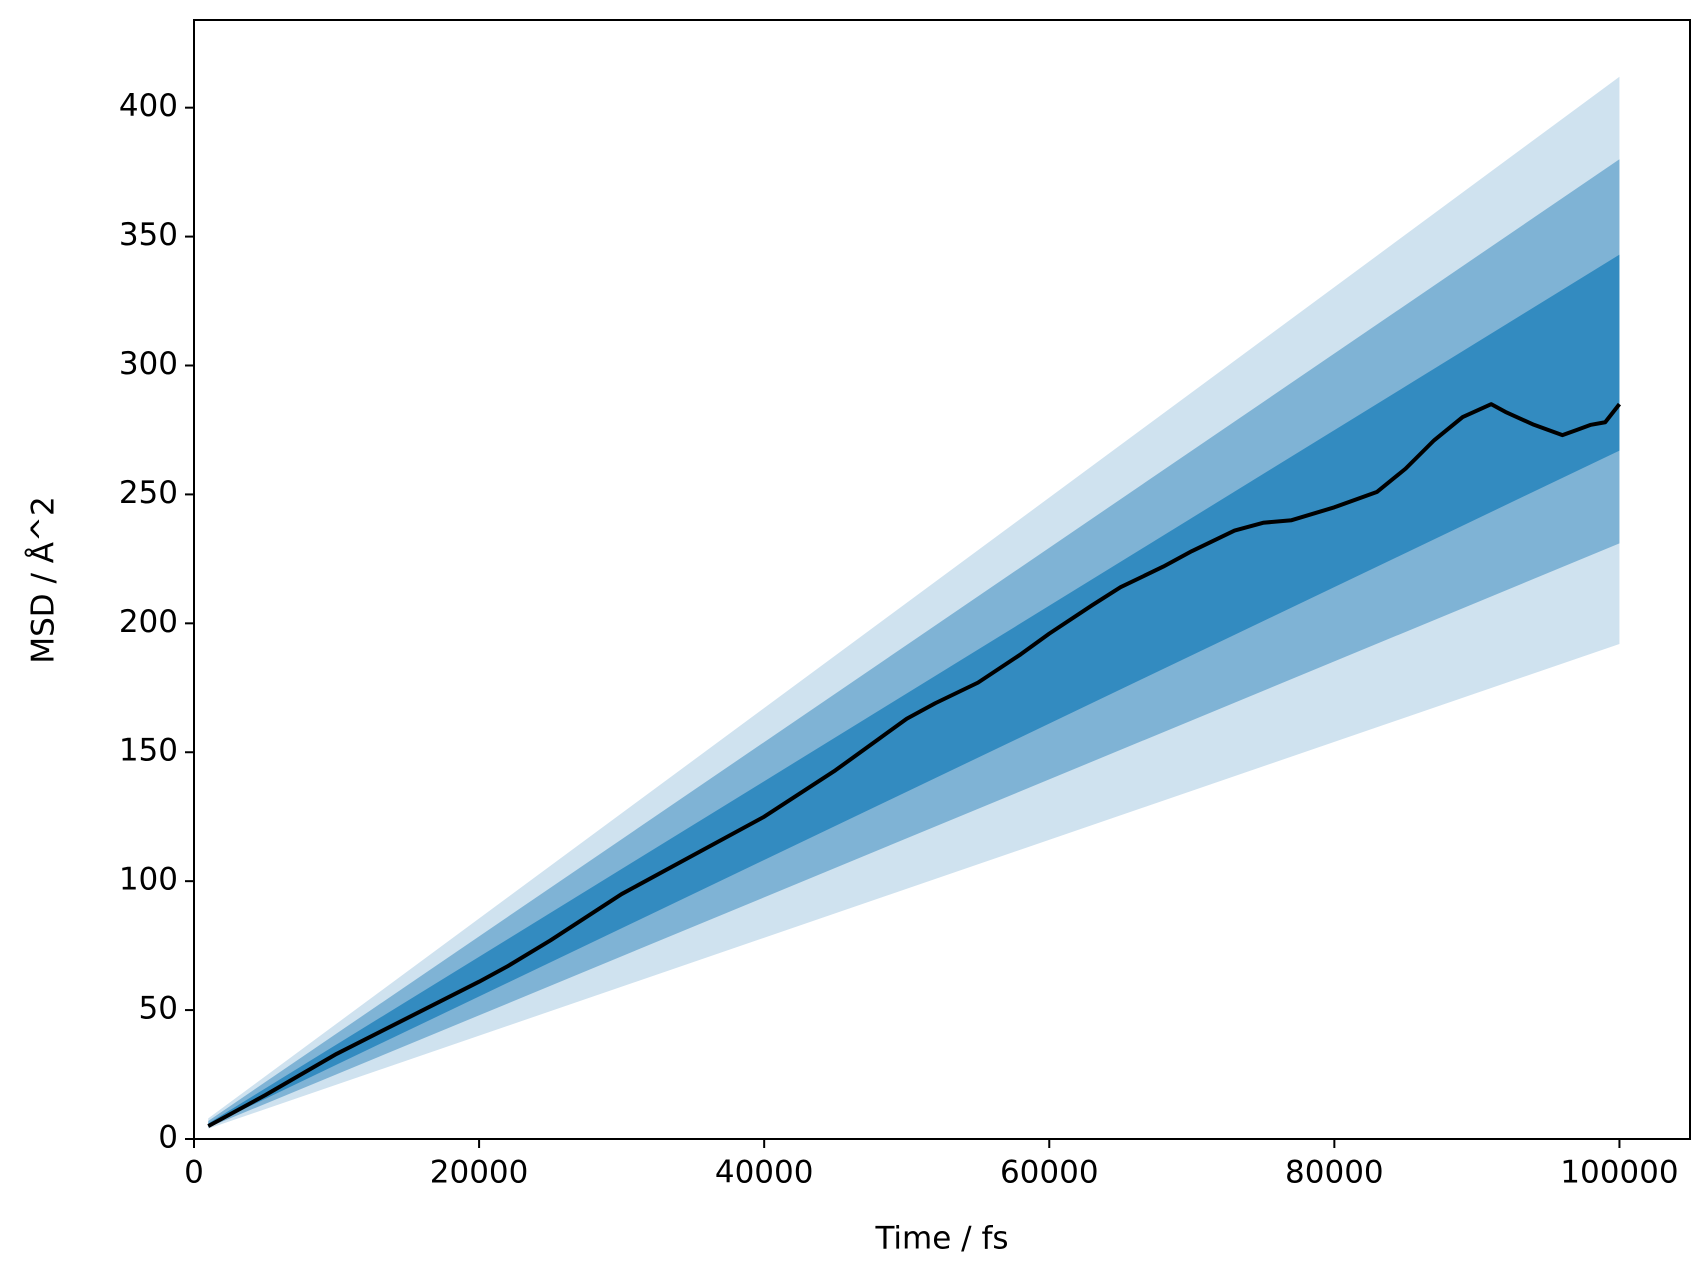  Describe the element at coordinates (194, 1173) in the screenshot. I see `x-tick-label: 0` at that location.